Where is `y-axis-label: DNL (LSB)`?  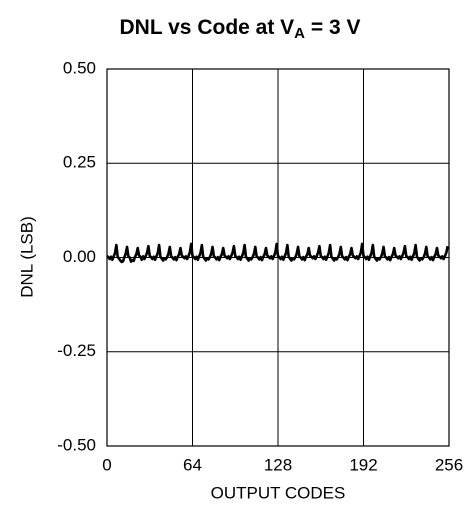 y-axis-label: DNL (LSB) is located at coordinates (26, 257).